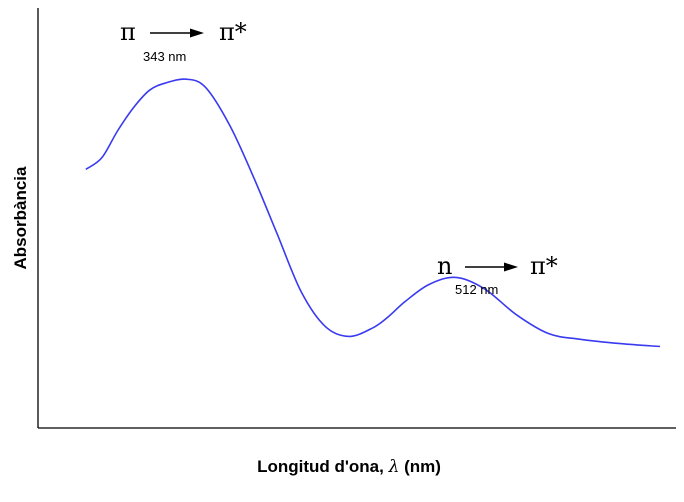 This screenshot has height=502, width=684. What do you see at coordinates (394, 467) in the screenshot?
I see `x-axis-label-symbol: λ` at bounding box center [394, 467].